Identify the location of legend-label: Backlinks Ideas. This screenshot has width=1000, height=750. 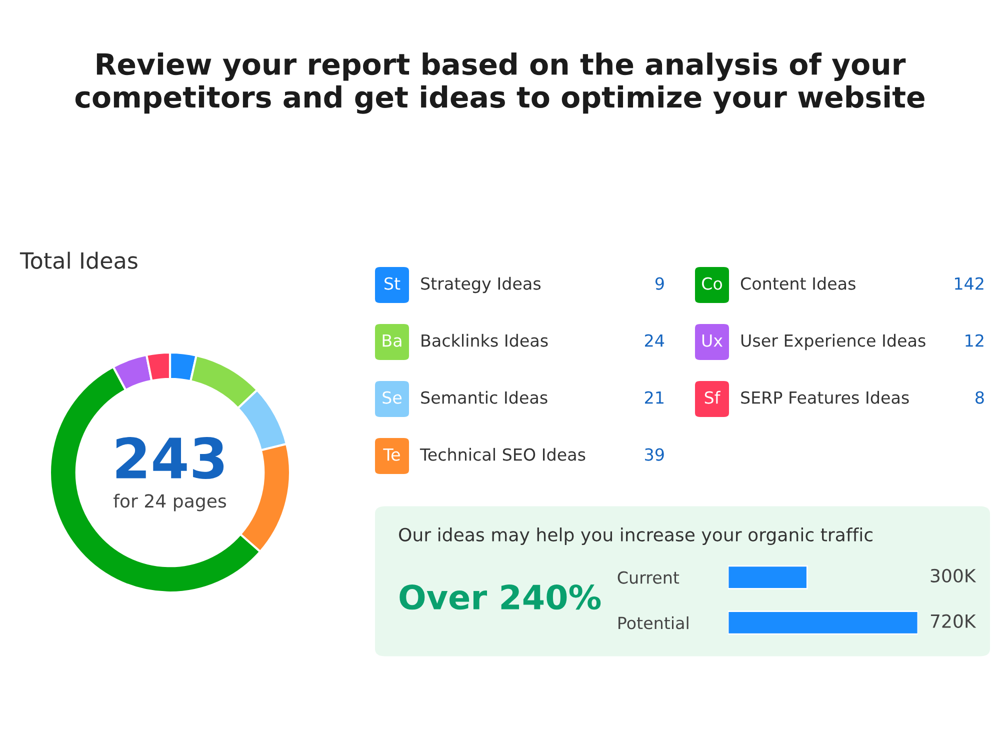
(485, 340).